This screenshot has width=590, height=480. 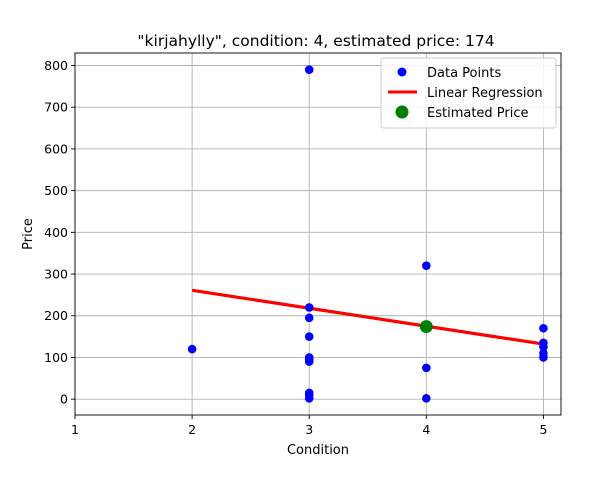 I want to click on y-tick-label: 500, so click(x=56, y=190).